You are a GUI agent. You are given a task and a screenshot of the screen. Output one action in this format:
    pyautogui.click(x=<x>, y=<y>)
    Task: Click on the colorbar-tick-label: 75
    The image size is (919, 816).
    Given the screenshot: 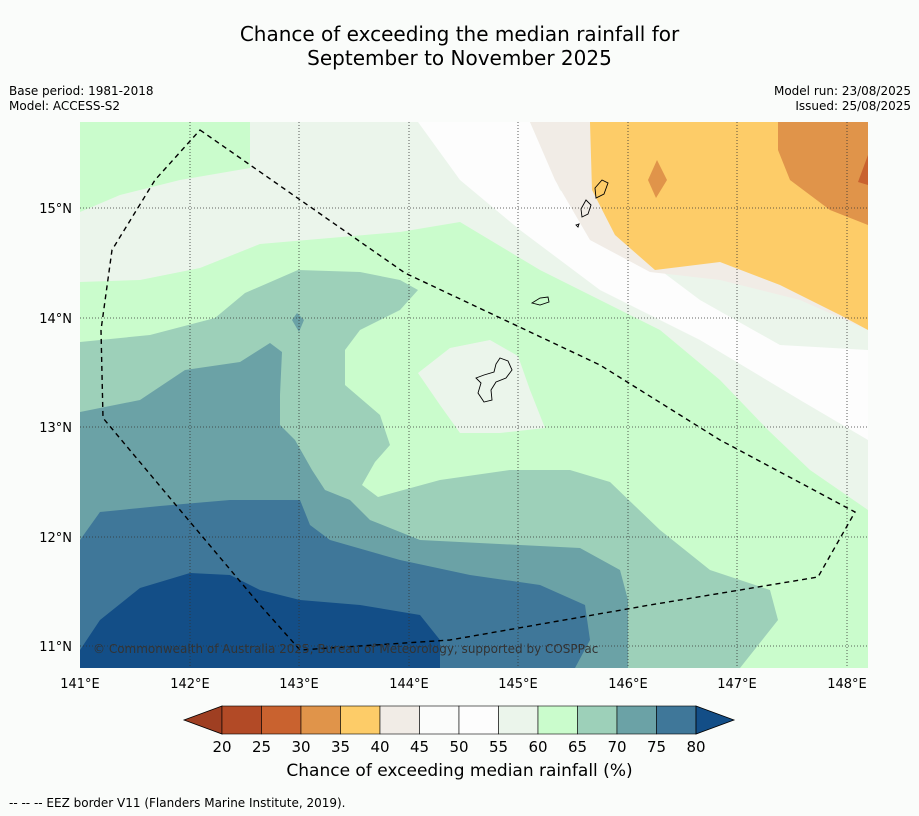 What is the action you would take?
    pyautogui.click(x=656, y=747)
    